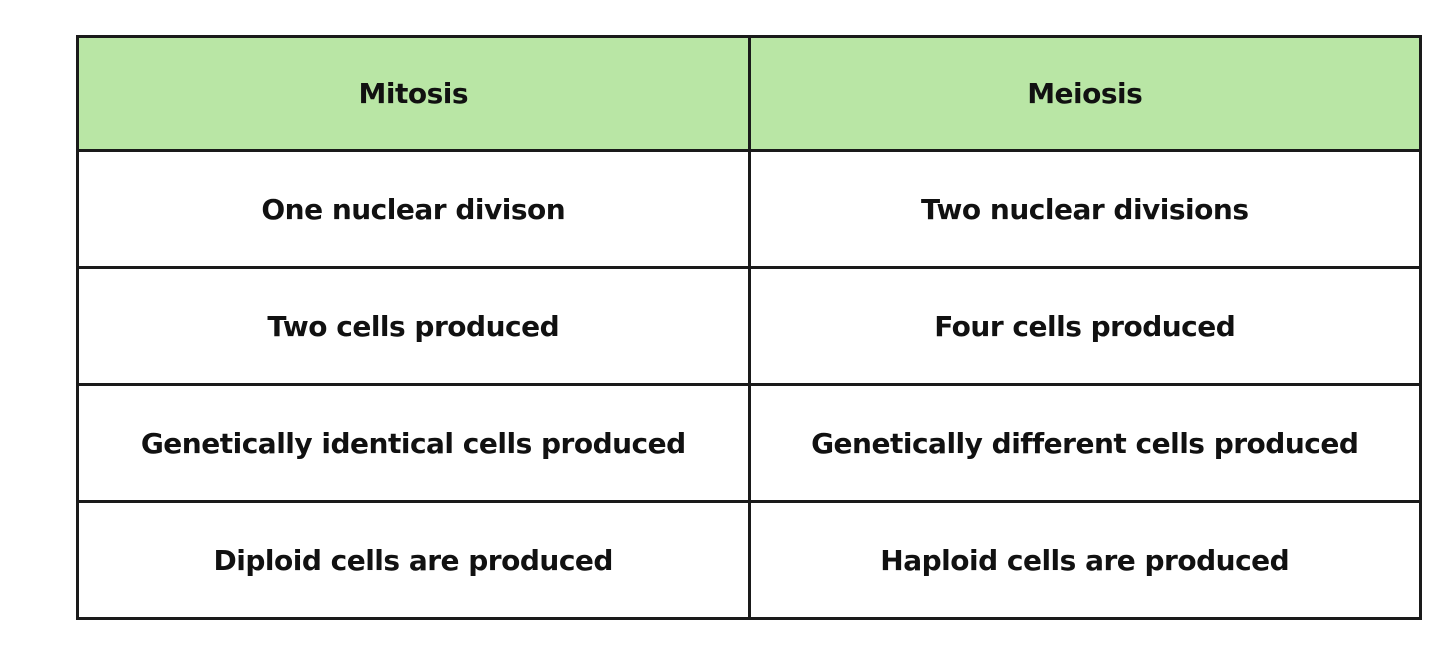 This screenshot has height=656, width=1440. I want to click on mitosis-cell: One nuclear divison, so click(413, 209).